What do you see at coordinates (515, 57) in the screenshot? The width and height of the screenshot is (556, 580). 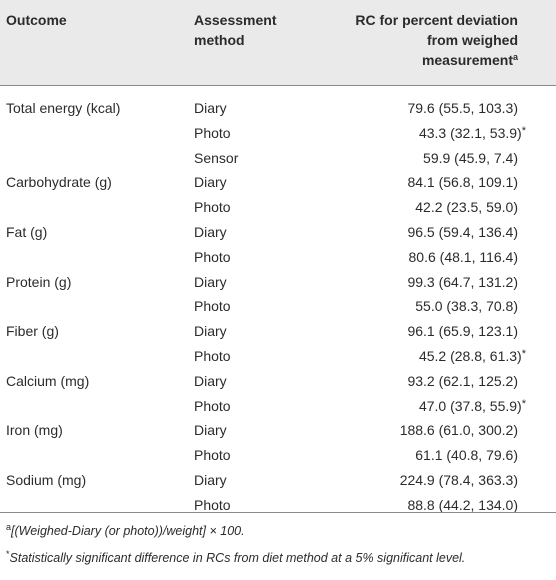 I see `header-rc-superscript: a` at bounding box center [515, 57].